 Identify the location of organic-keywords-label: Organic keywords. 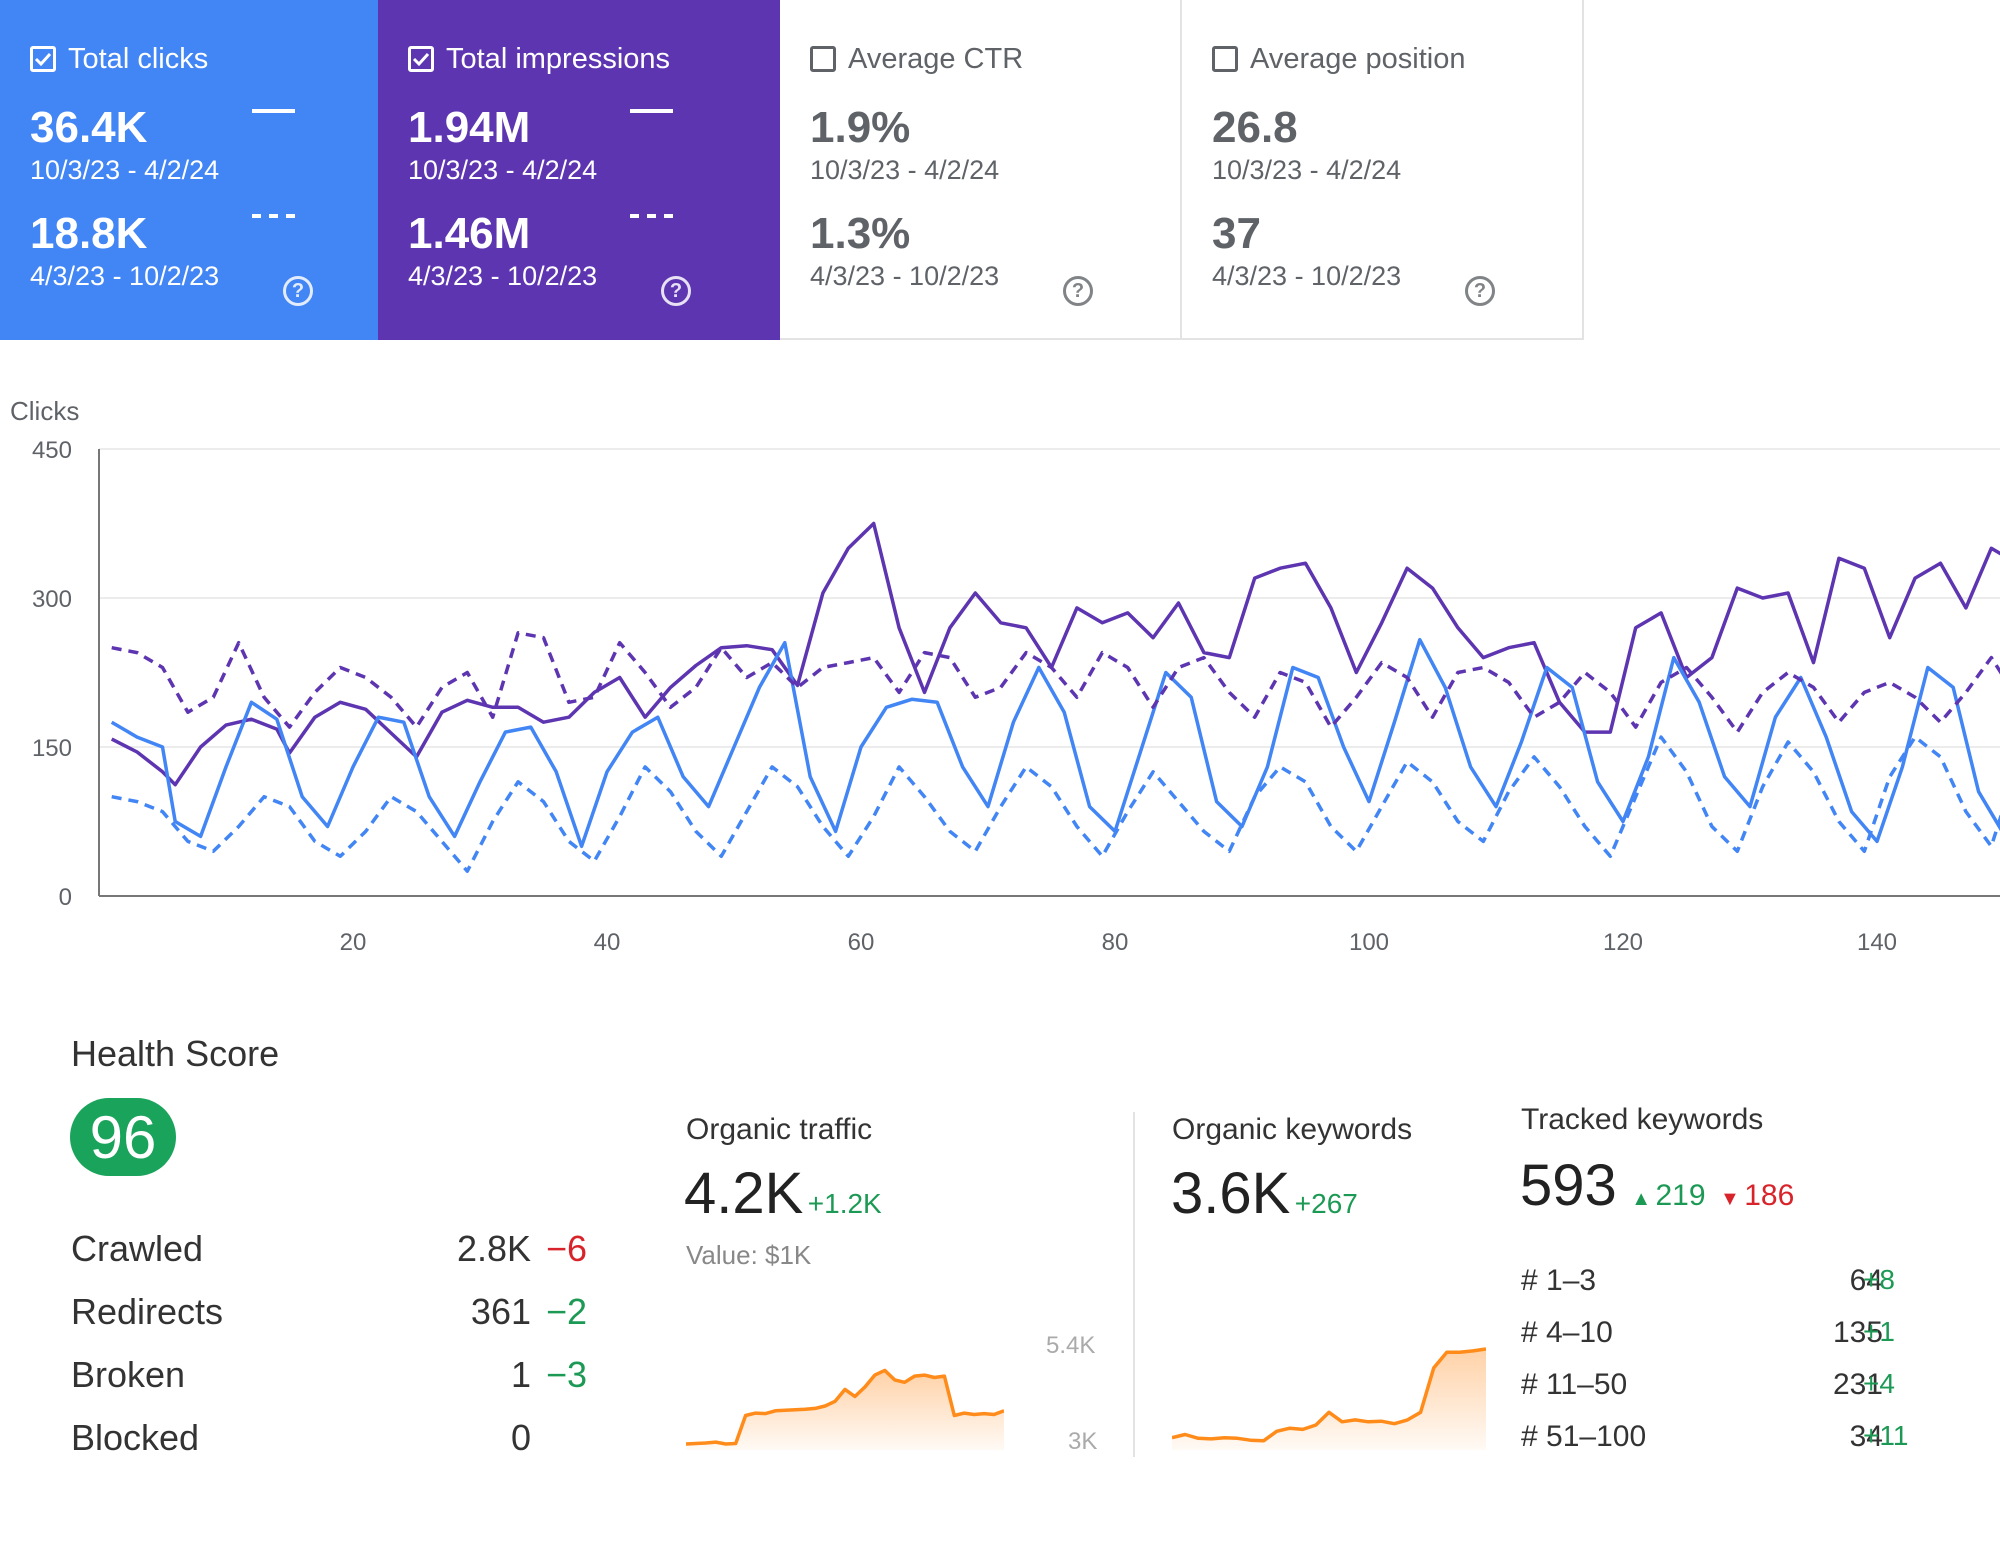
(1292, 1129).